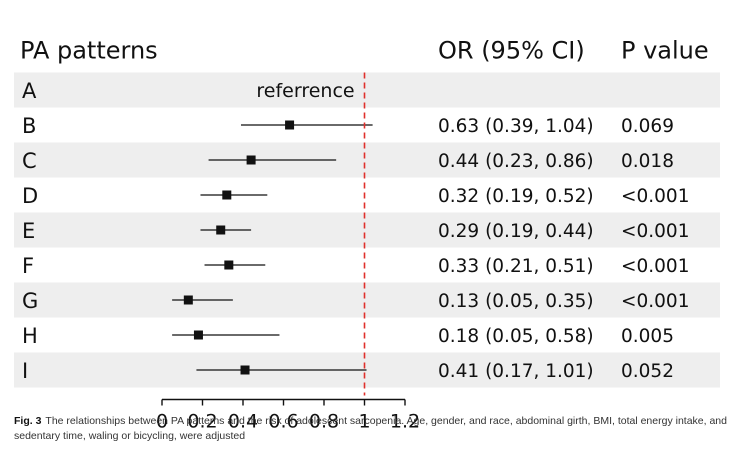 Image resolution: width=751 pixels, height=453 pixels. I want to click on or-ci-text-group-h: 0.18 (0.05, 0.58), so click(516, 336).